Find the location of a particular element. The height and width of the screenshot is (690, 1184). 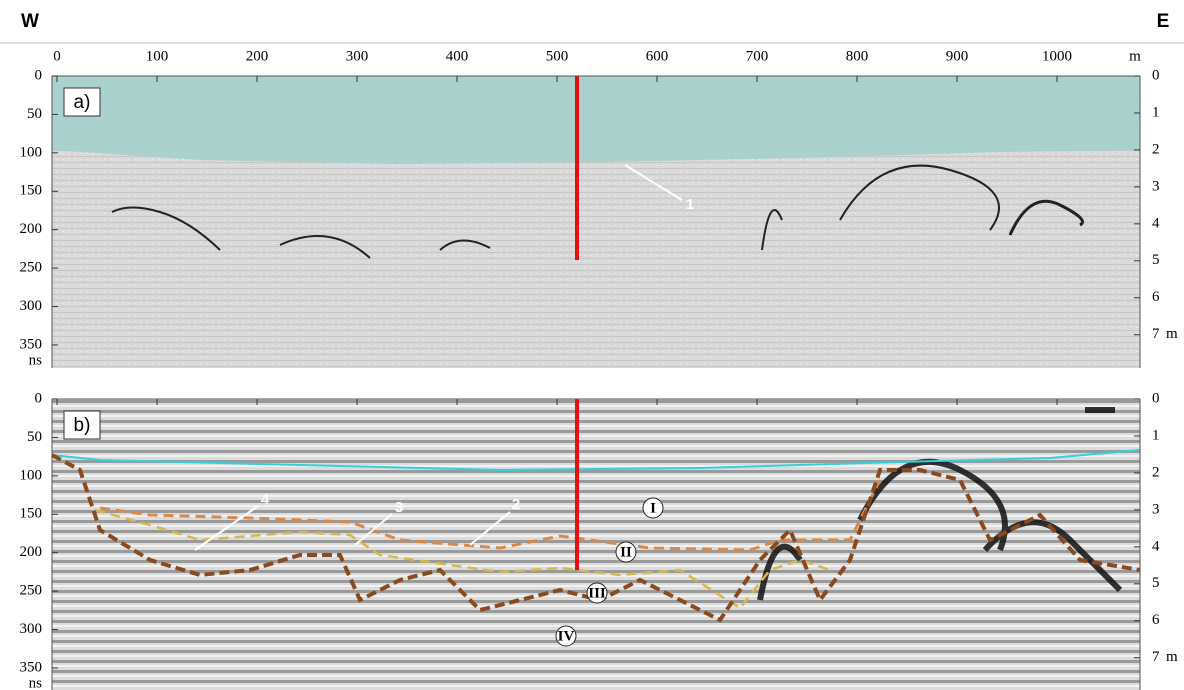

annotation: 4 is located at coordinates (265, 499).